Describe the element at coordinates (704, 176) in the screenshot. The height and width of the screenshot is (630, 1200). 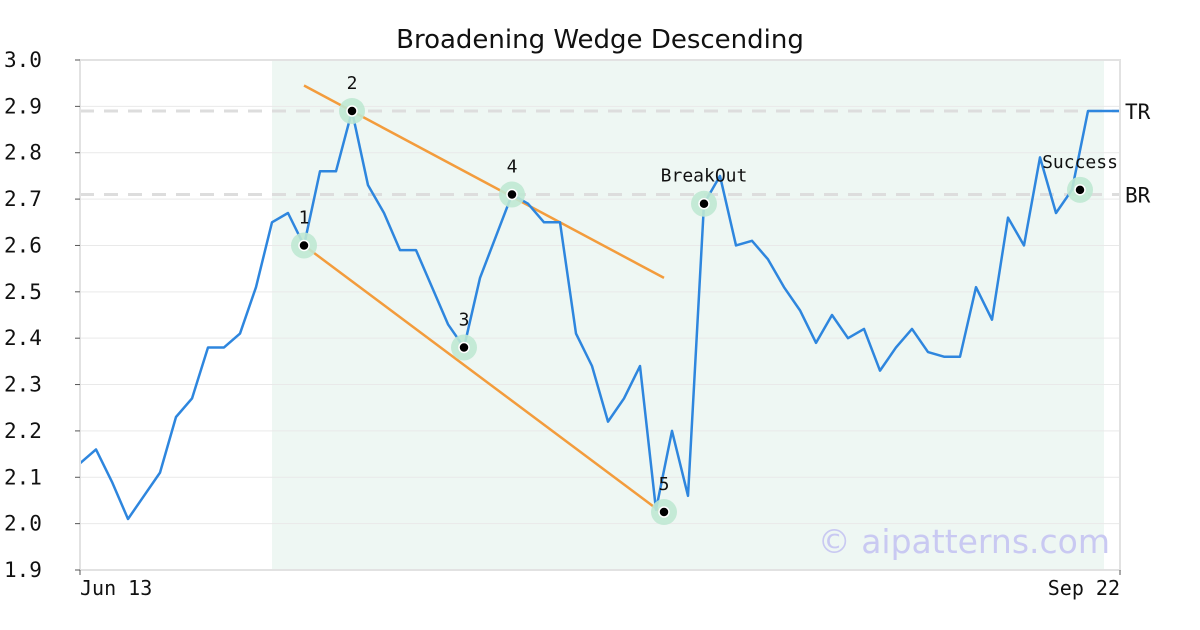
I see `point-label: BreakOut` at that location.